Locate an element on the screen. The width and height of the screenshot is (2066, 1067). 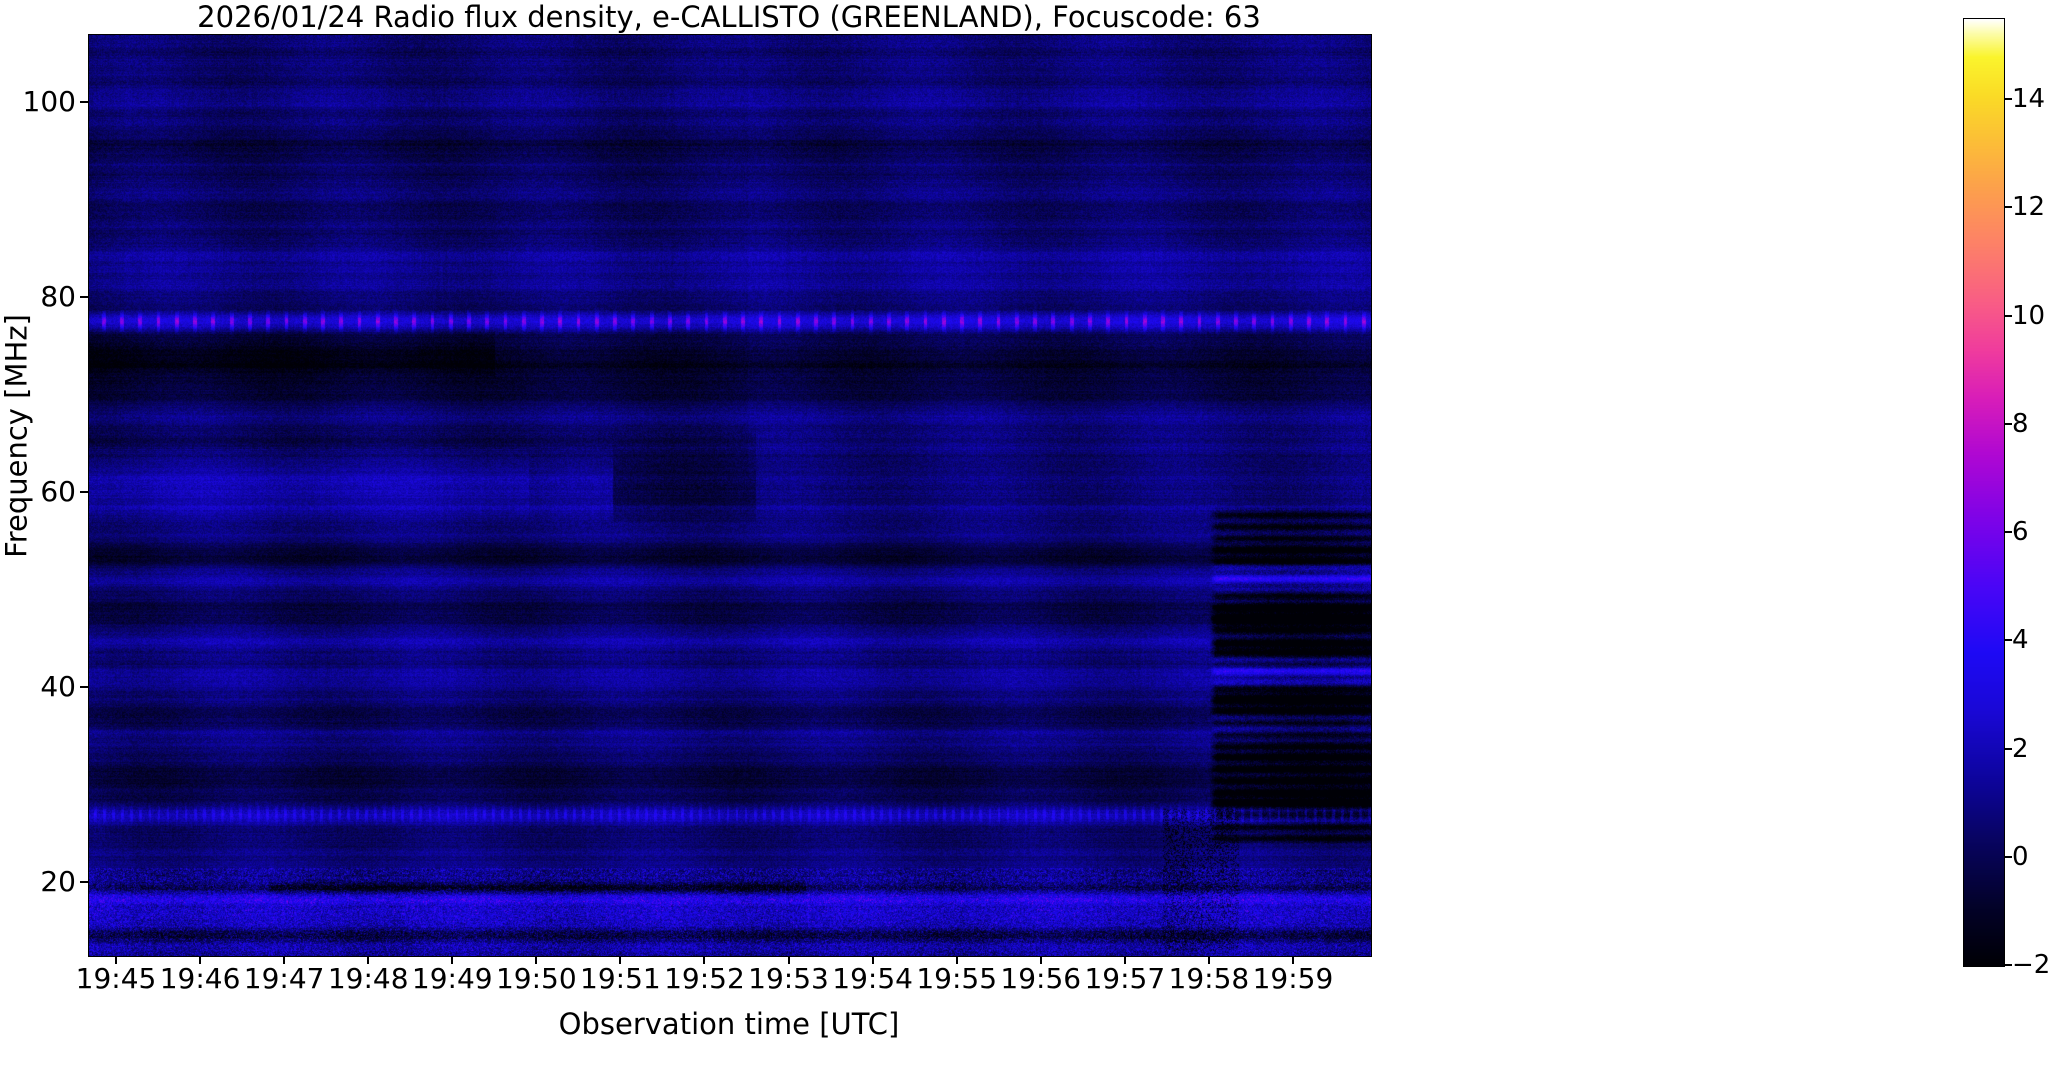
x-tick-label: 19:58 is located at coordinates (1209, 978).